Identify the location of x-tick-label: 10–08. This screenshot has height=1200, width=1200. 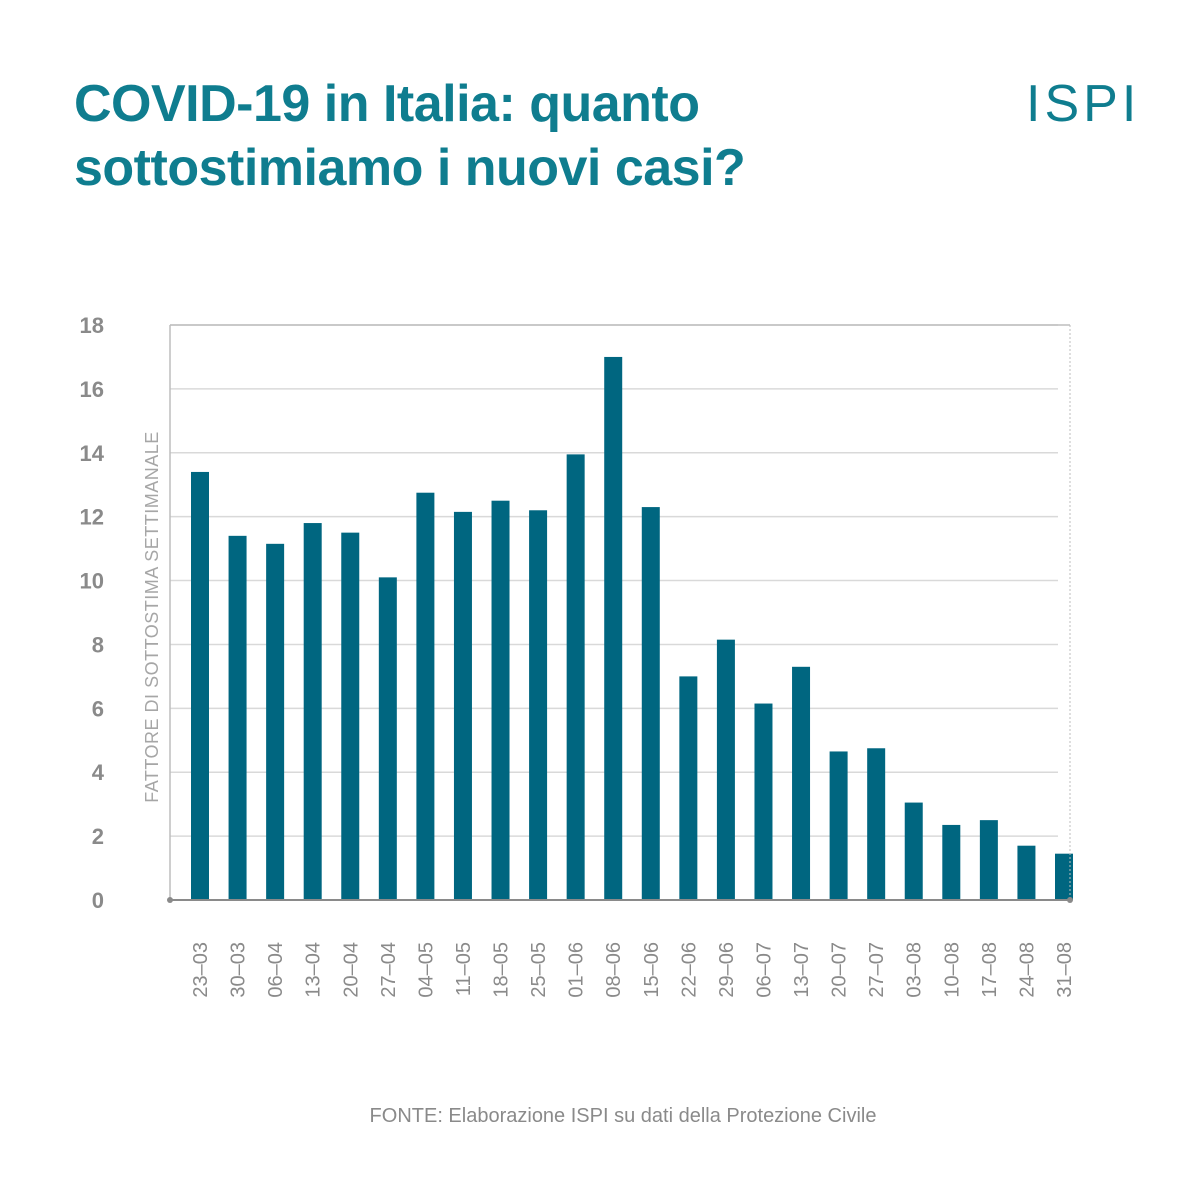
(952, 970).